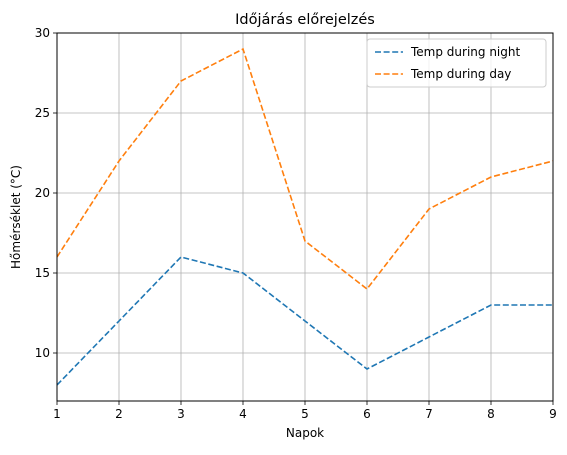  I want to click on y-axis-label: Hőmérséklet (°C), so click(16, 217).